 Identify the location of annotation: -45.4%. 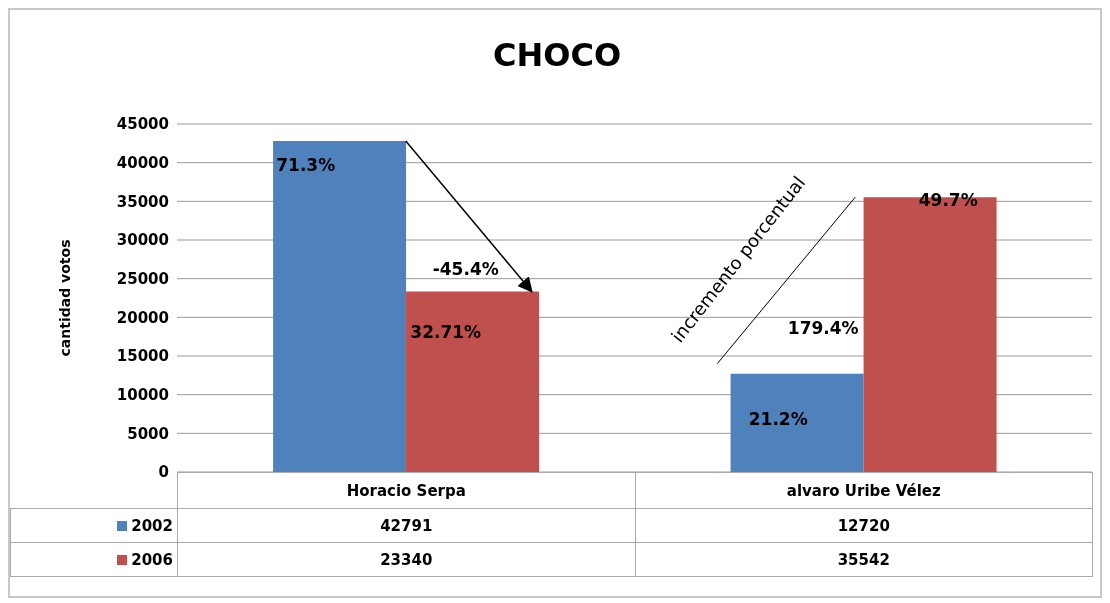
(465, 269).